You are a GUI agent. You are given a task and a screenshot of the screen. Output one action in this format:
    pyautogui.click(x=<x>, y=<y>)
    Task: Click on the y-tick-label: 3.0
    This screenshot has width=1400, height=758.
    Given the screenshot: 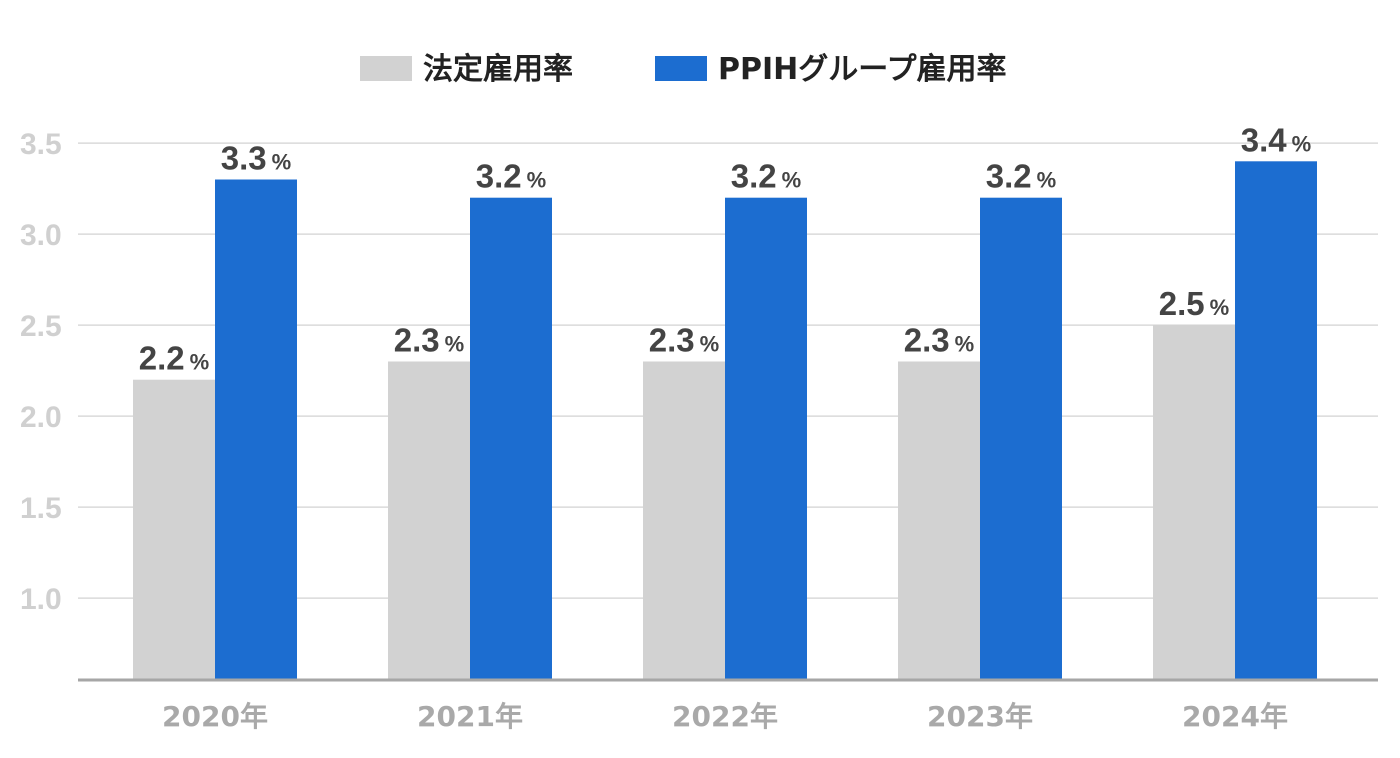 What is the action you would take?
    pyautogui.click(x=41, y=235)
    